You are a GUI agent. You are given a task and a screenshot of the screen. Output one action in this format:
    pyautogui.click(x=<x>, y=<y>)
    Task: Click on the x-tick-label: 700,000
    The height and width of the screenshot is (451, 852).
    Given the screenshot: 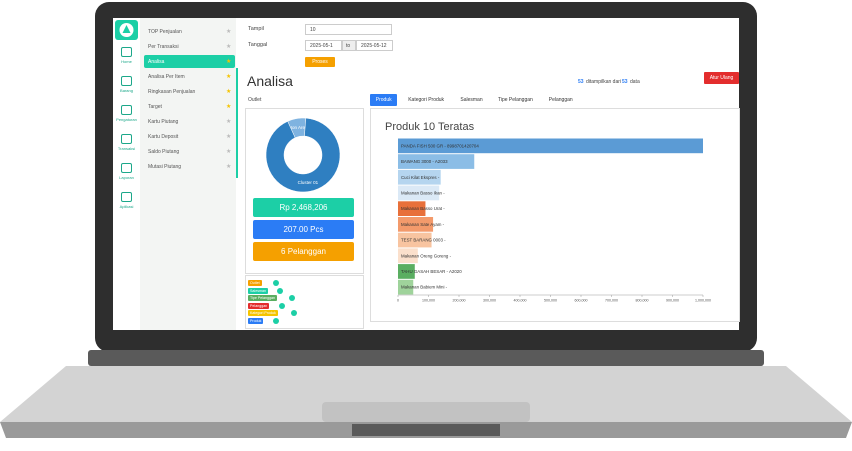 What is the action you would take?
    pyautogui.click(x=611, y=301)
    